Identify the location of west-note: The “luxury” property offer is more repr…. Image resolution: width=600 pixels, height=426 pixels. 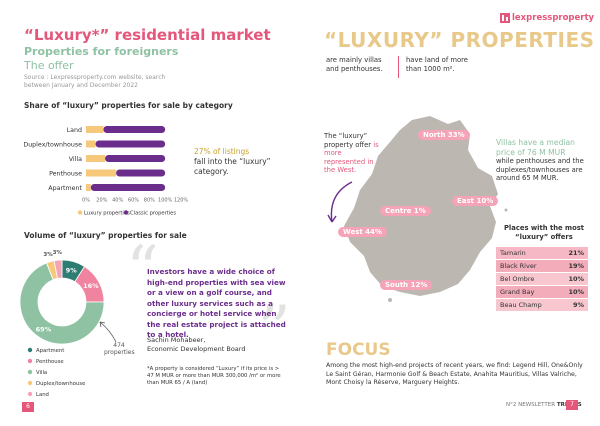
(354, 153).